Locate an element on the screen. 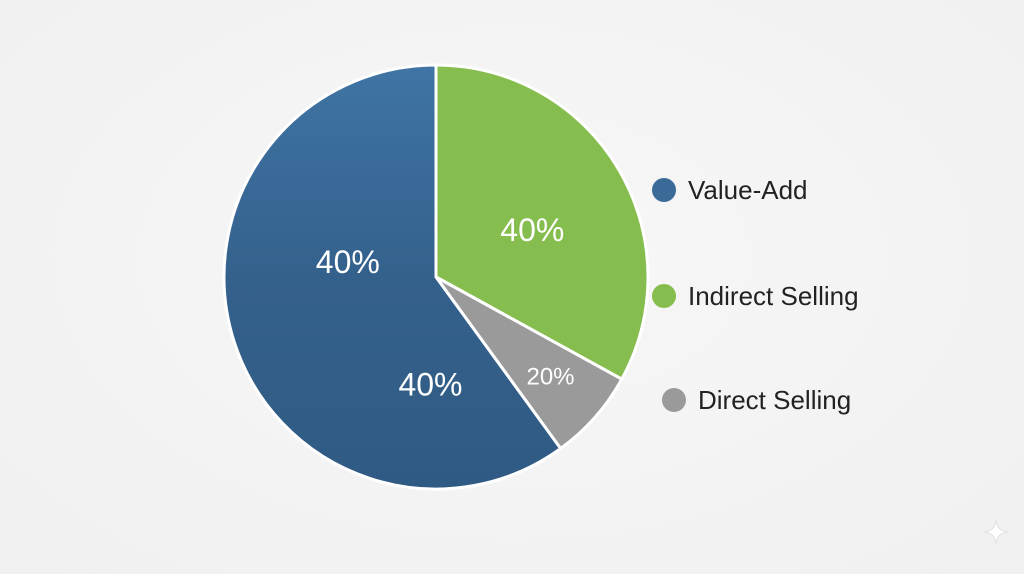 The height and width of the screenshot is (574, 1024). legend-item-indirect-selling: Indirect Selling is located at coordinates (755, 296).